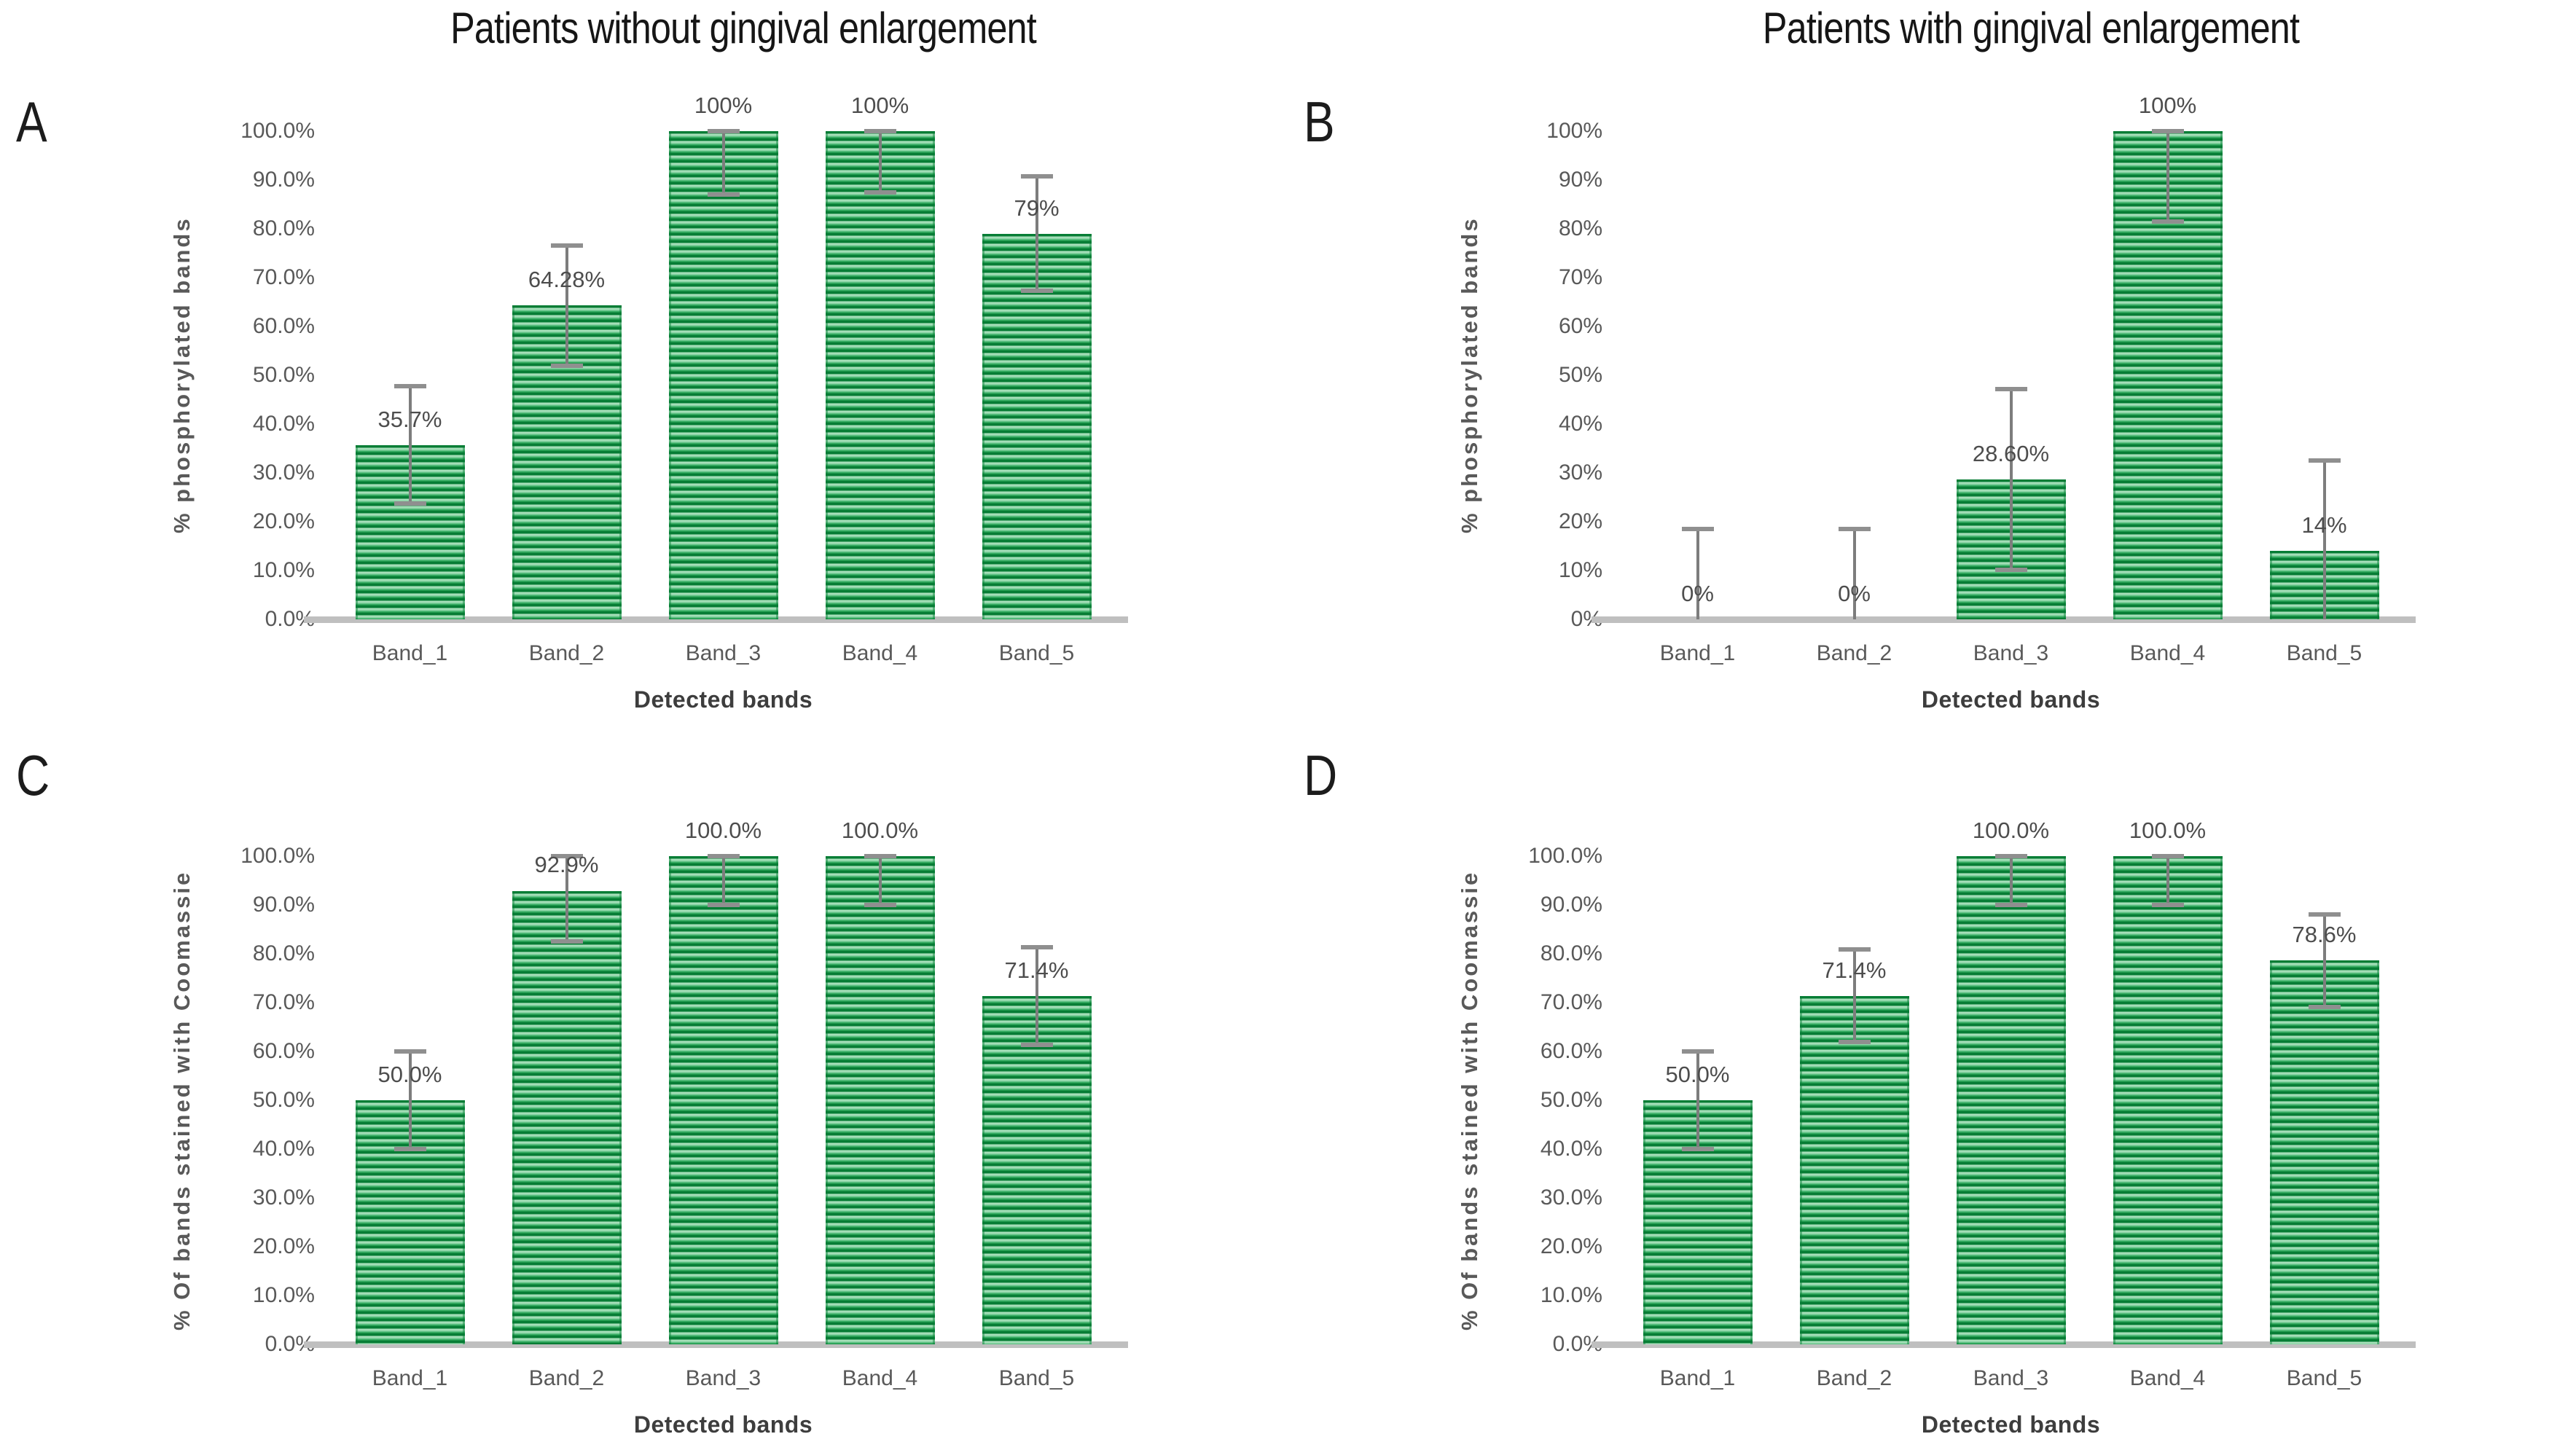  What do you see at coordinates (1574, 131) in the screenshot?
I see `y-tick-label: 100%` at bounding box center [1574, 131].